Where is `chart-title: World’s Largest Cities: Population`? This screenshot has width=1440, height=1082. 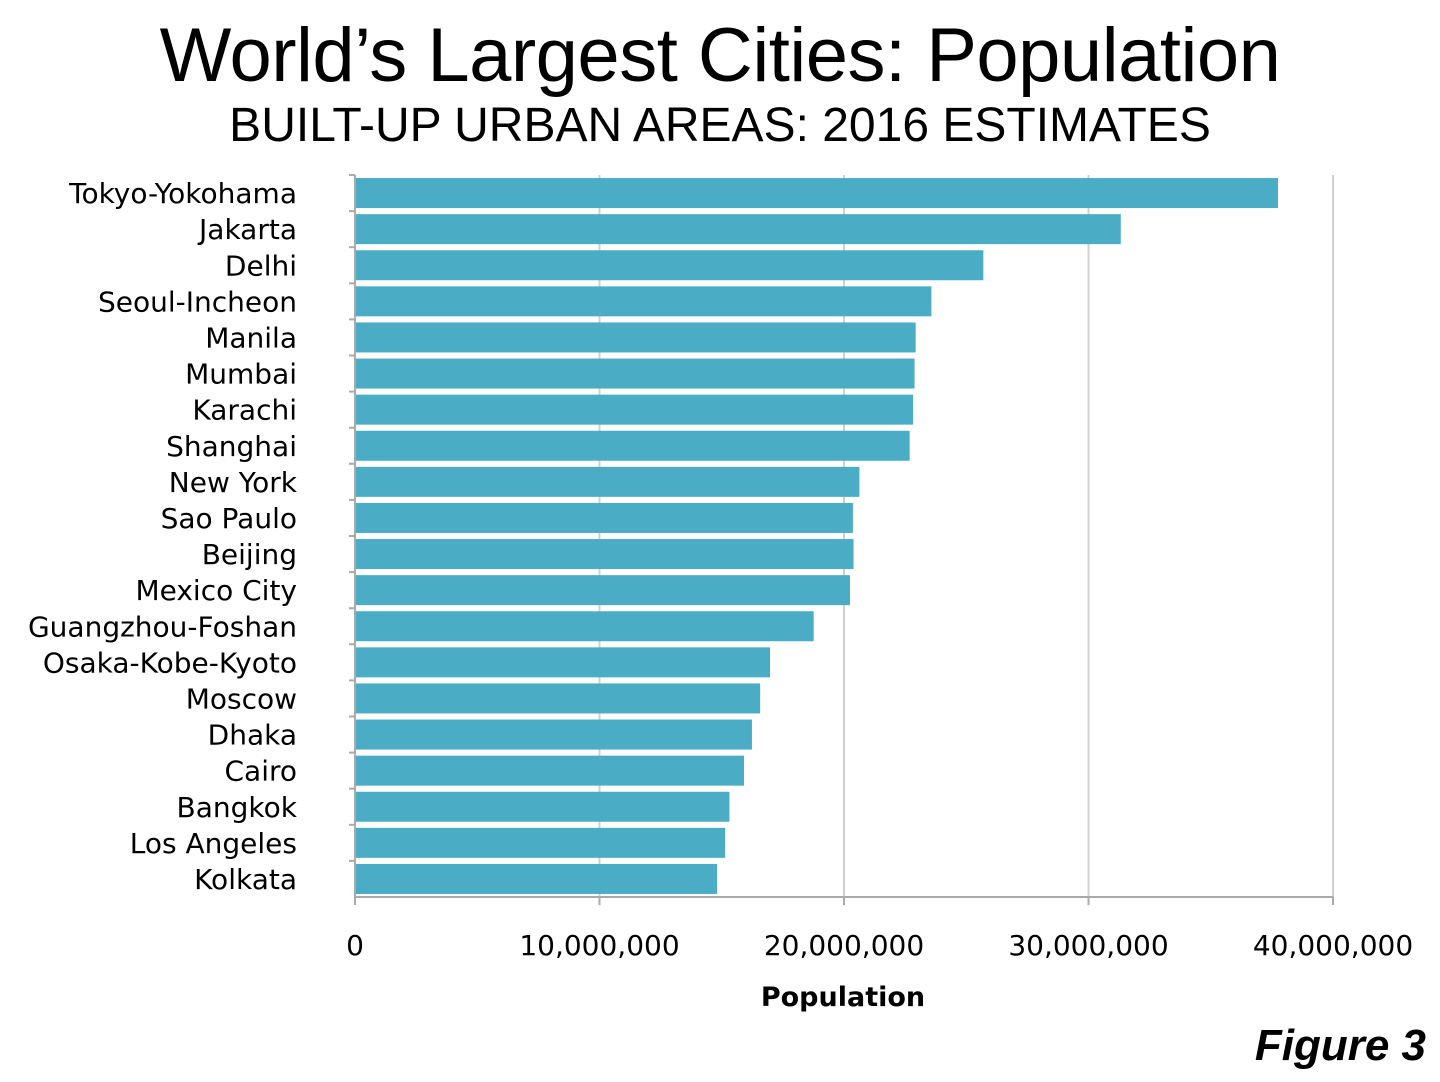
chart-title: World’s Largest Cities: Population is located at coordinates (720, 55).